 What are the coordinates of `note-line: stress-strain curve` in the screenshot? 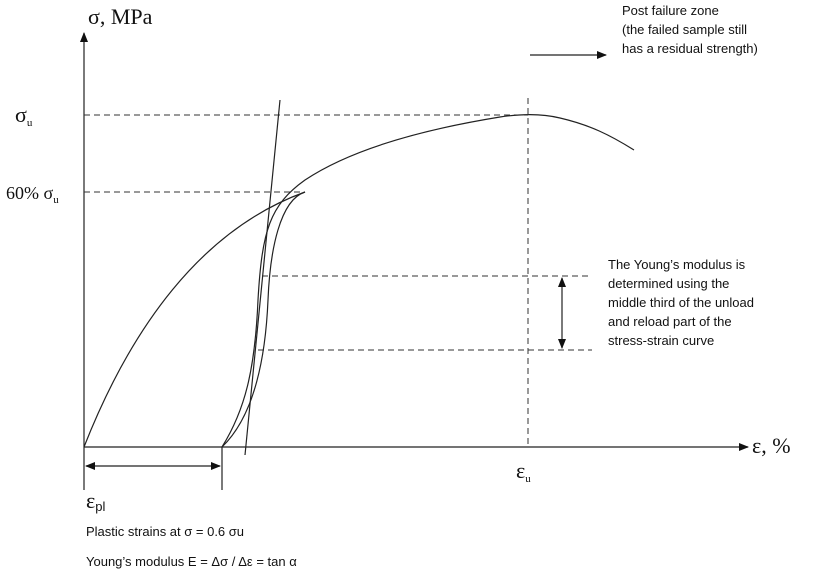 It's located at (661, 340).